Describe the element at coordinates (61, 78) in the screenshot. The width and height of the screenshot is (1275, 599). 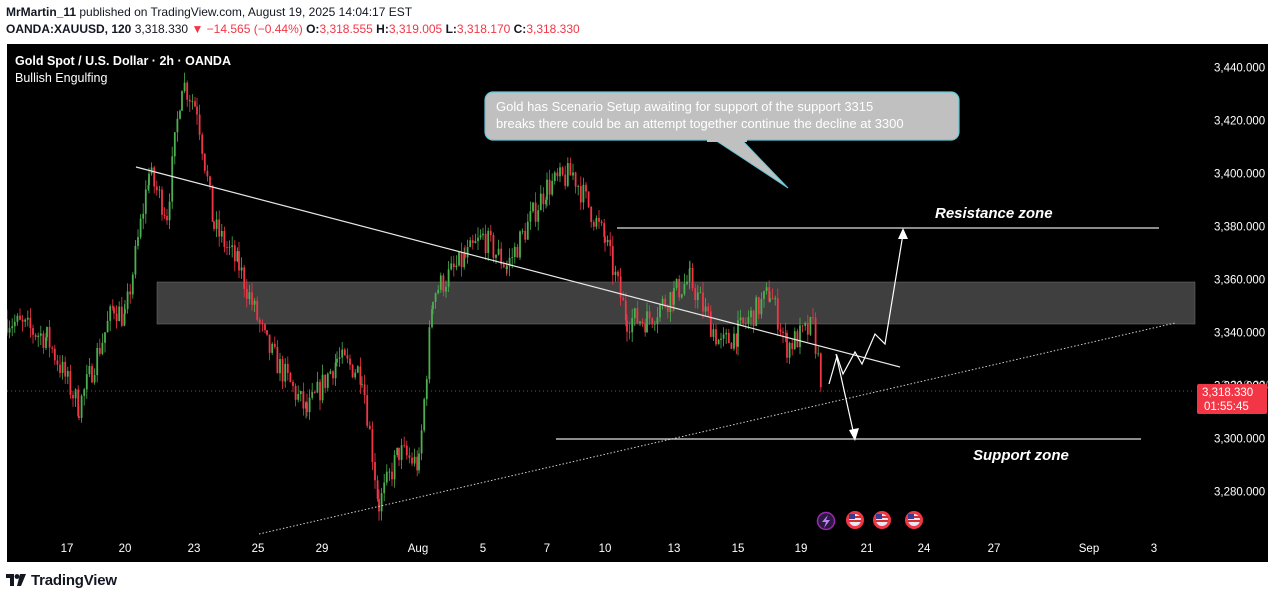
I see `indicator-label: Bullish Engulfing` at that location.